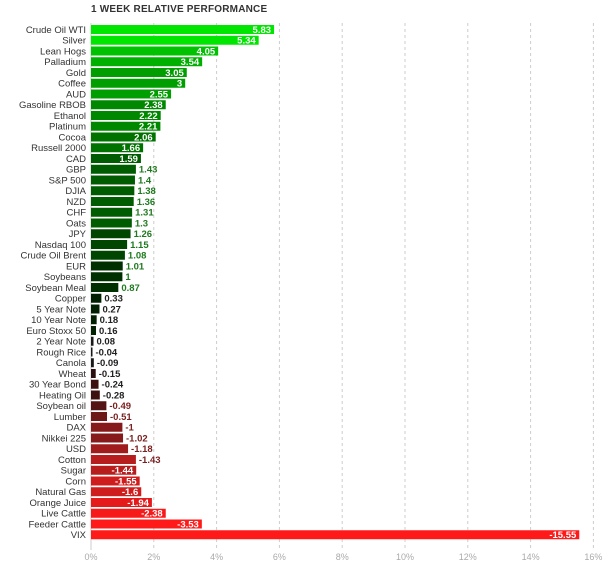 This screenshot has width=613, height=573. I want to click on category-label: Crude Oil Brent, so click(54, 256).